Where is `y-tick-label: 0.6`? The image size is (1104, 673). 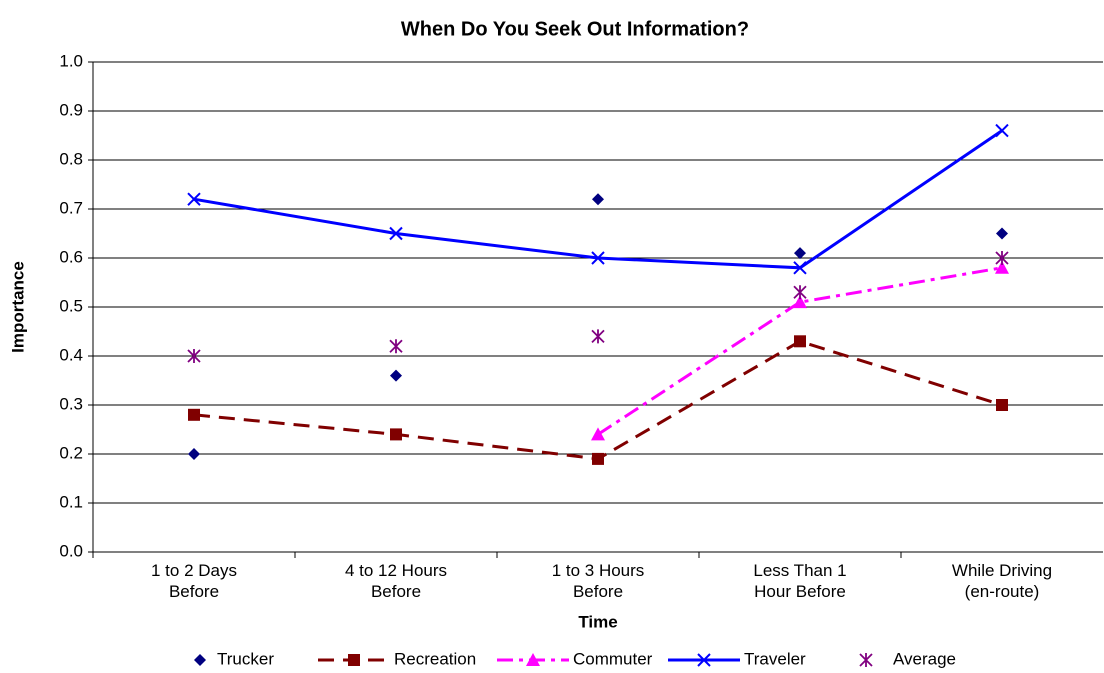
y-tick-label: 0.6 is located at coordinates (71, 256).